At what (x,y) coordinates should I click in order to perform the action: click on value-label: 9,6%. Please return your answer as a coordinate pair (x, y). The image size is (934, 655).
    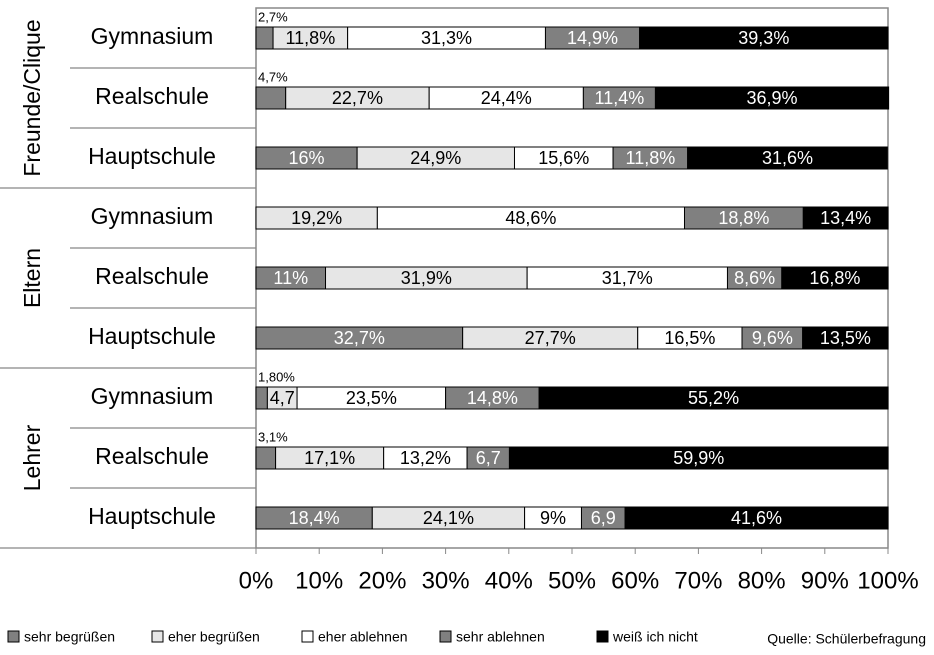
    Looking at the image, I should click on (772, 338).